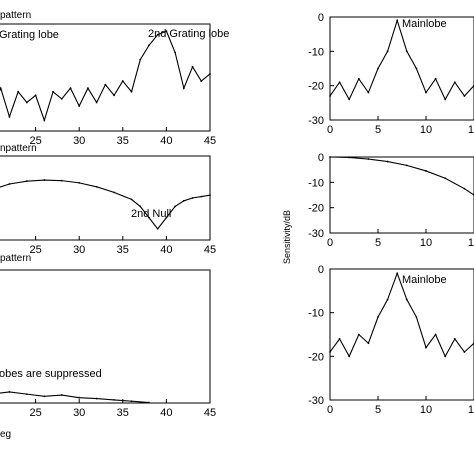 The width and height of the screenshot is (474, 474). What do you see at coordinates (79, 250) in the screenshot?
I see `left-middle-xtick-label-1: 30` at bounding box center [79, 250].